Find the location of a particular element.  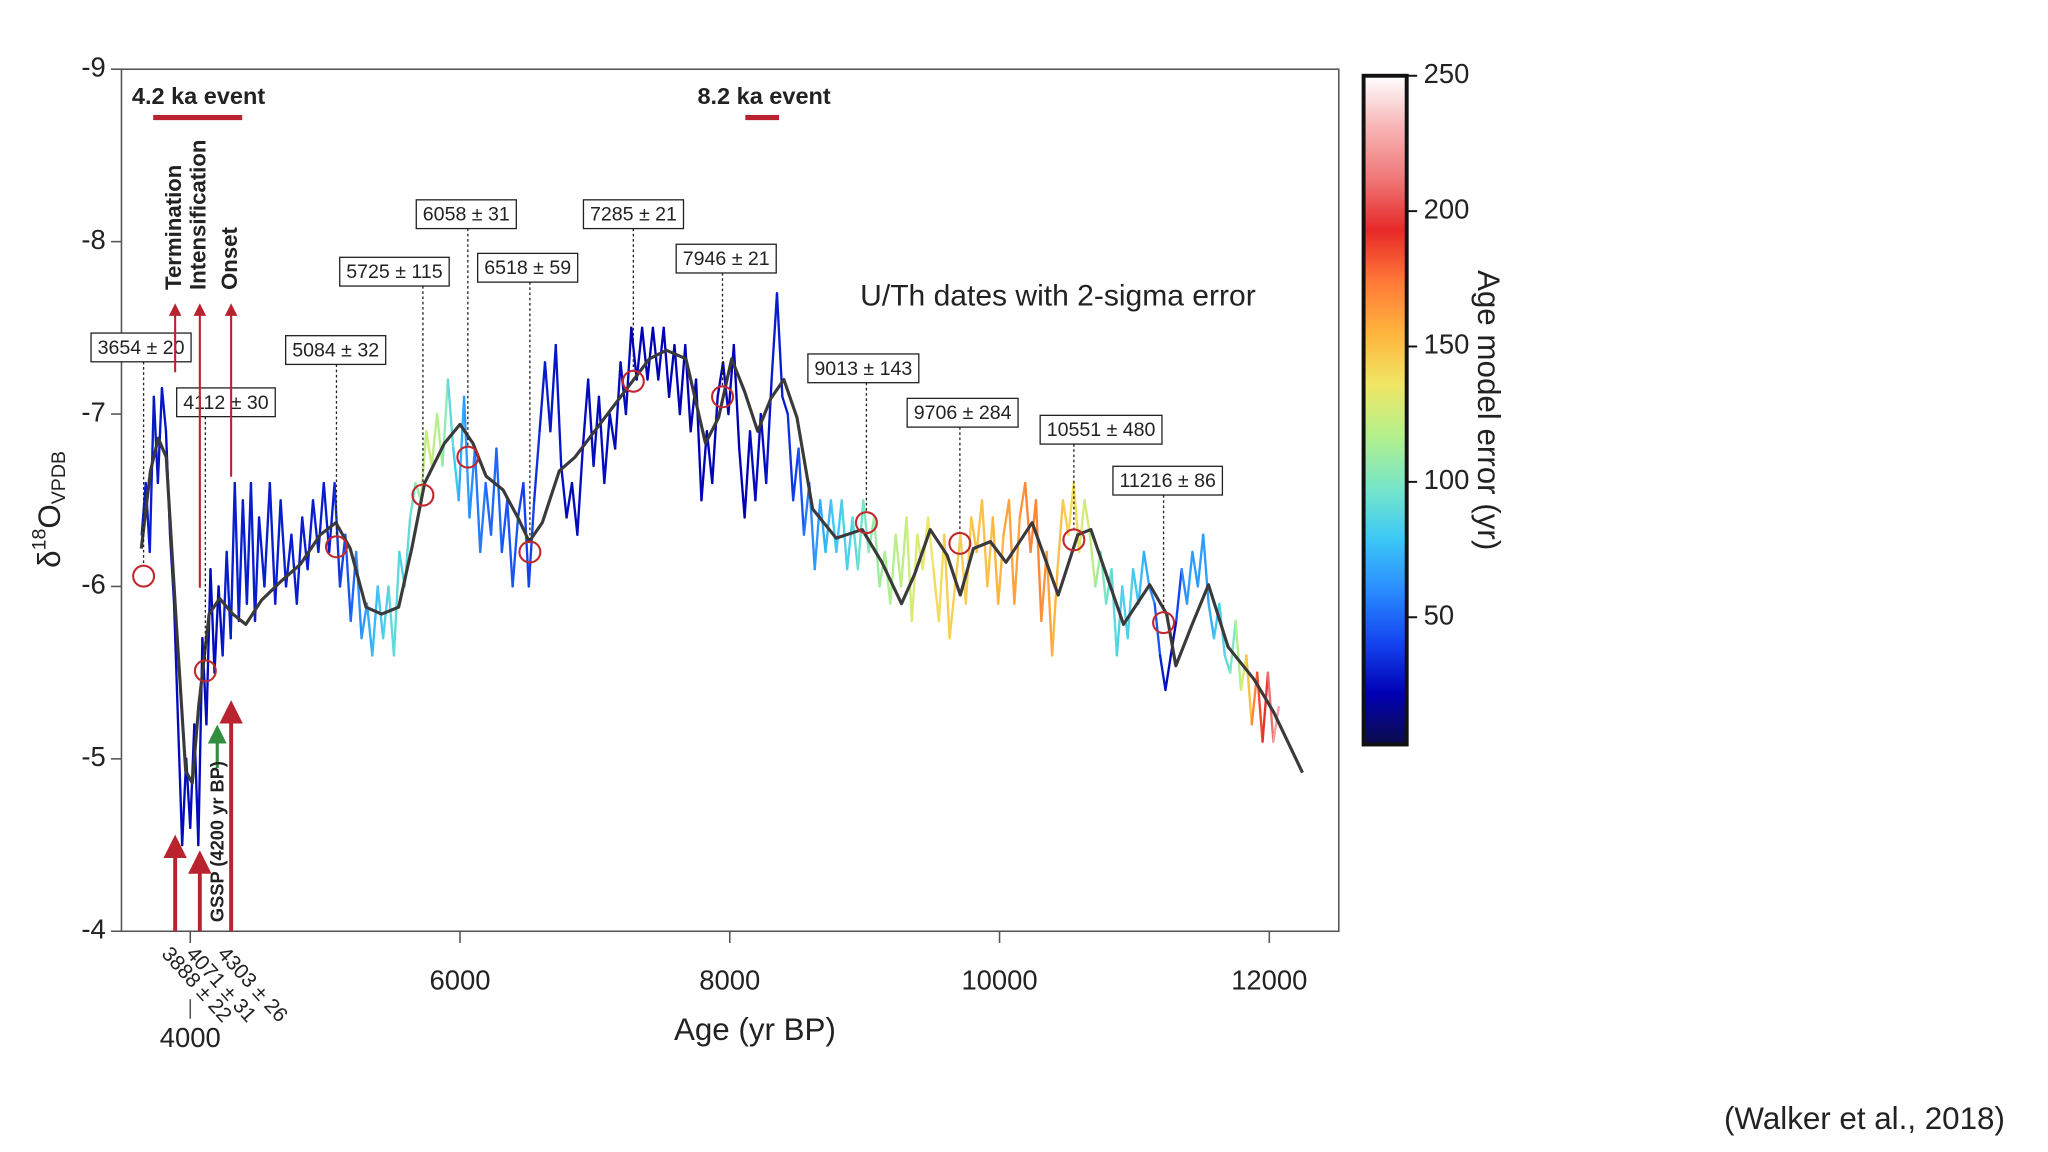

date-box is located at coordinates (394, 271).